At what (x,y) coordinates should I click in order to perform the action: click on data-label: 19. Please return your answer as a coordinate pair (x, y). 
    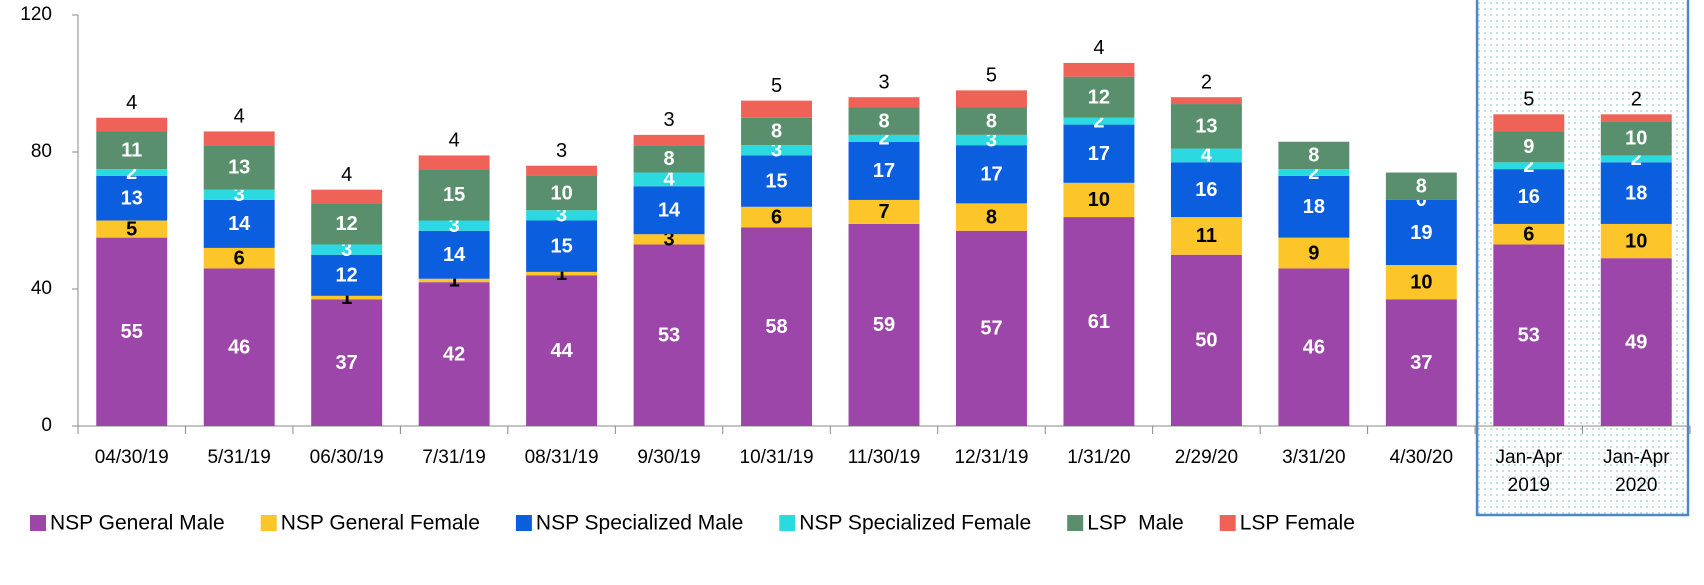
    Looking at the image, I should click on (1421, 233).